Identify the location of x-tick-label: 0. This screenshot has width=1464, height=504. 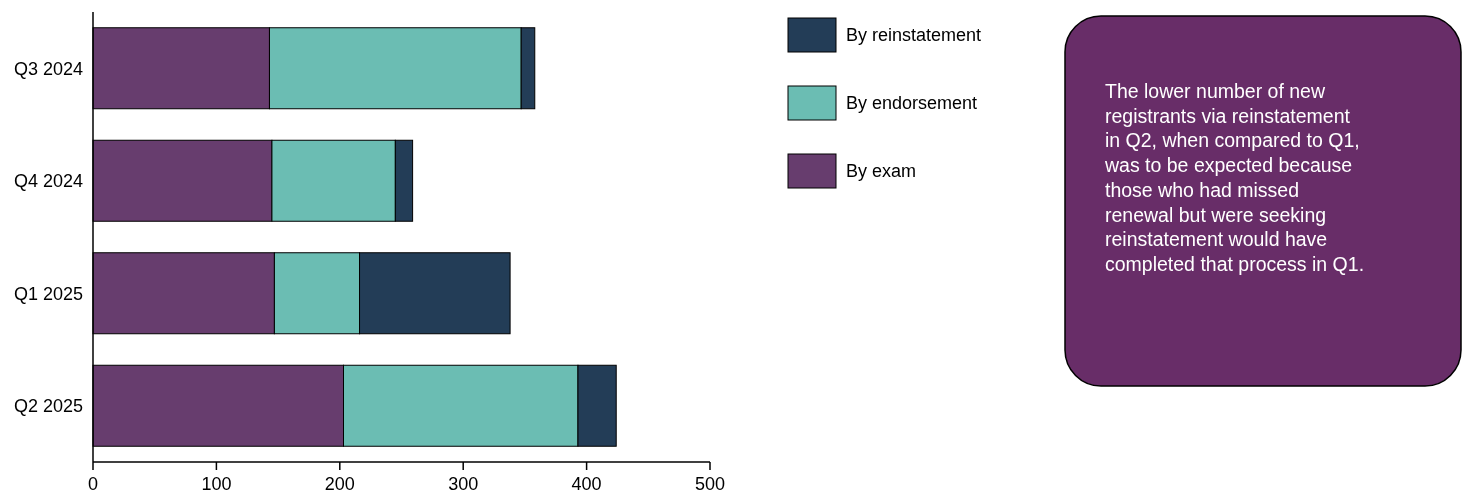
(93, 484).